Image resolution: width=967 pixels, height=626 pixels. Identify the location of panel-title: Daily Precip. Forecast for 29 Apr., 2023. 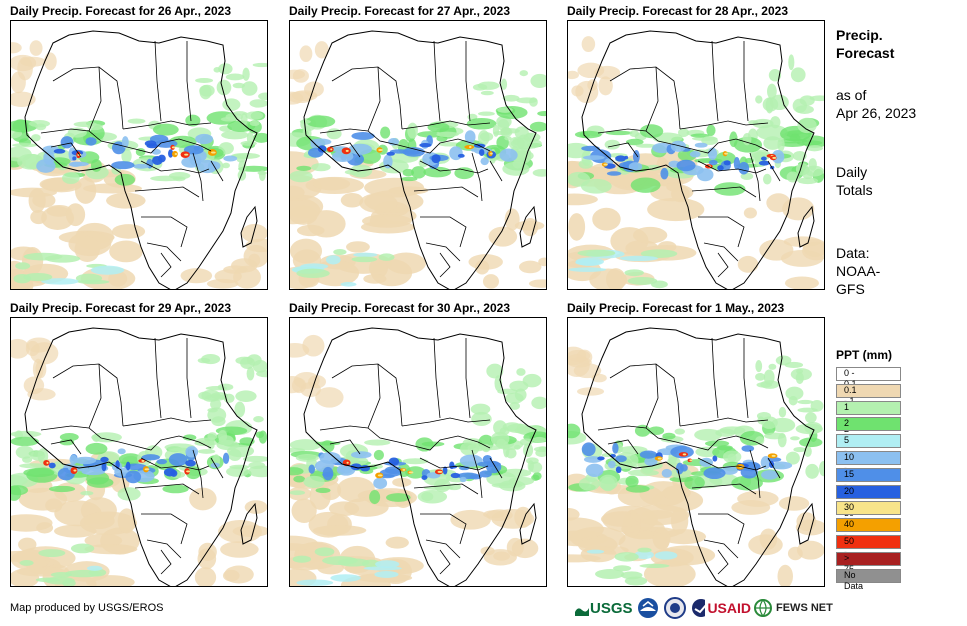
(120, 308).